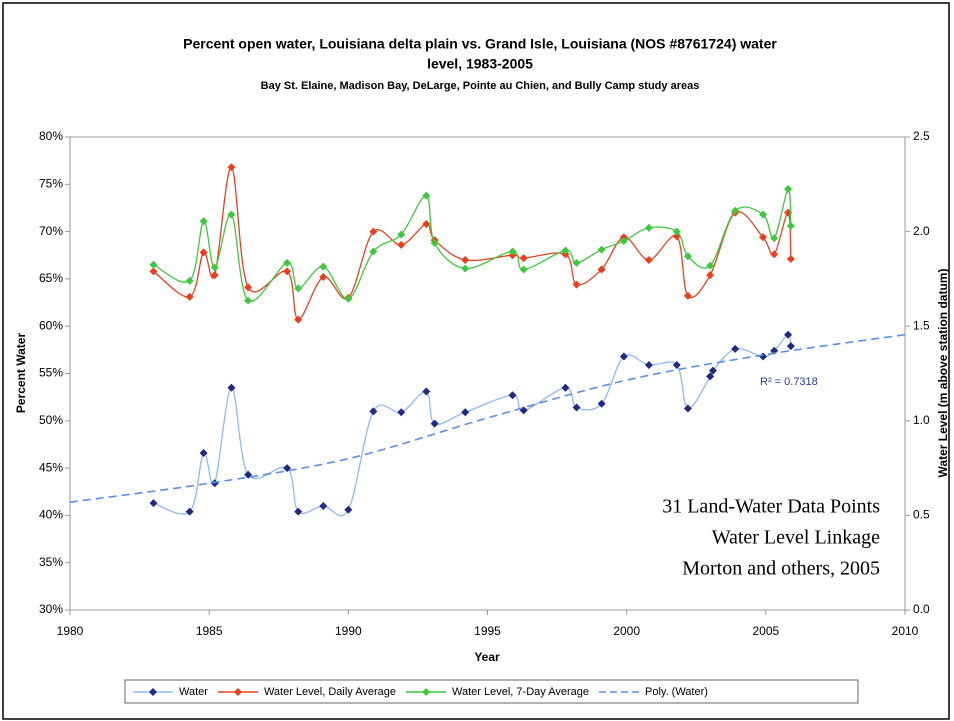 The height and width of the screenshot is (721, 954). What do you see at coordinates (487, 631) in the screenshot?
I see `x-tick-label: 1995` at bounding box center [487, 631].